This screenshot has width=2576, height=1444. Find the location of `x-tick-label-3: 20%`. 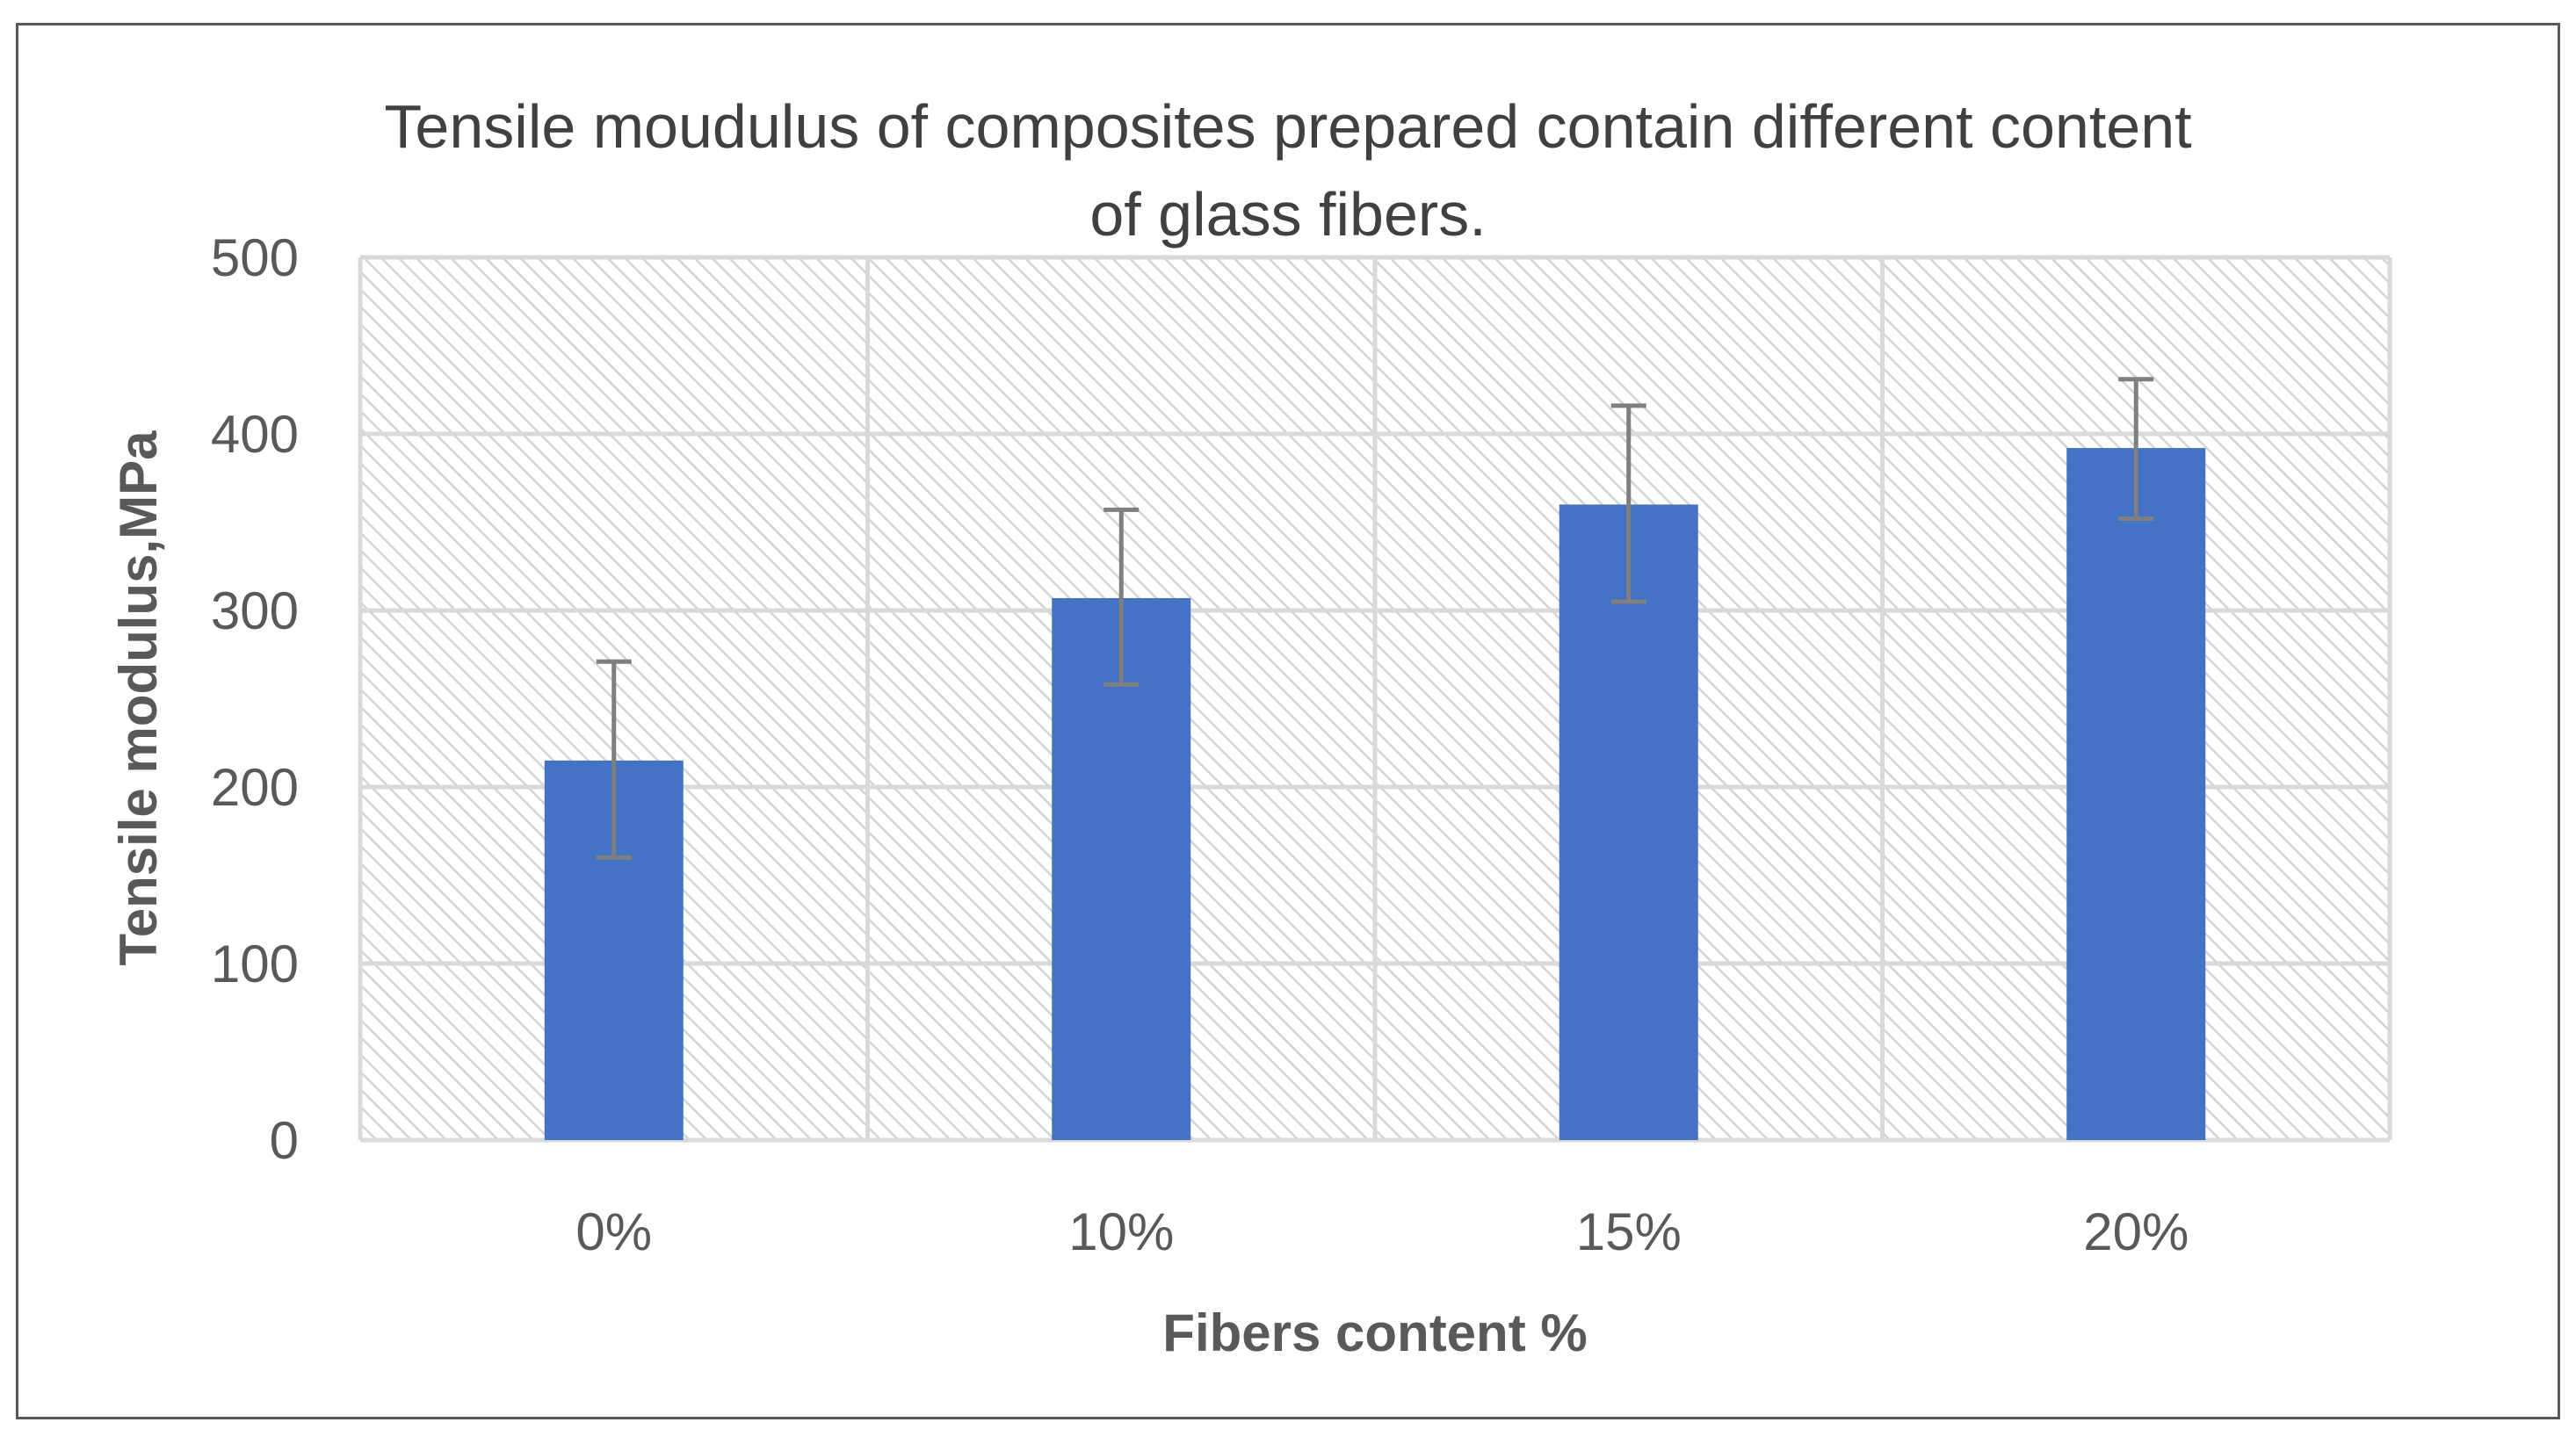

x-tick-label-3: 20% is located at coordinates (2136, 1232).